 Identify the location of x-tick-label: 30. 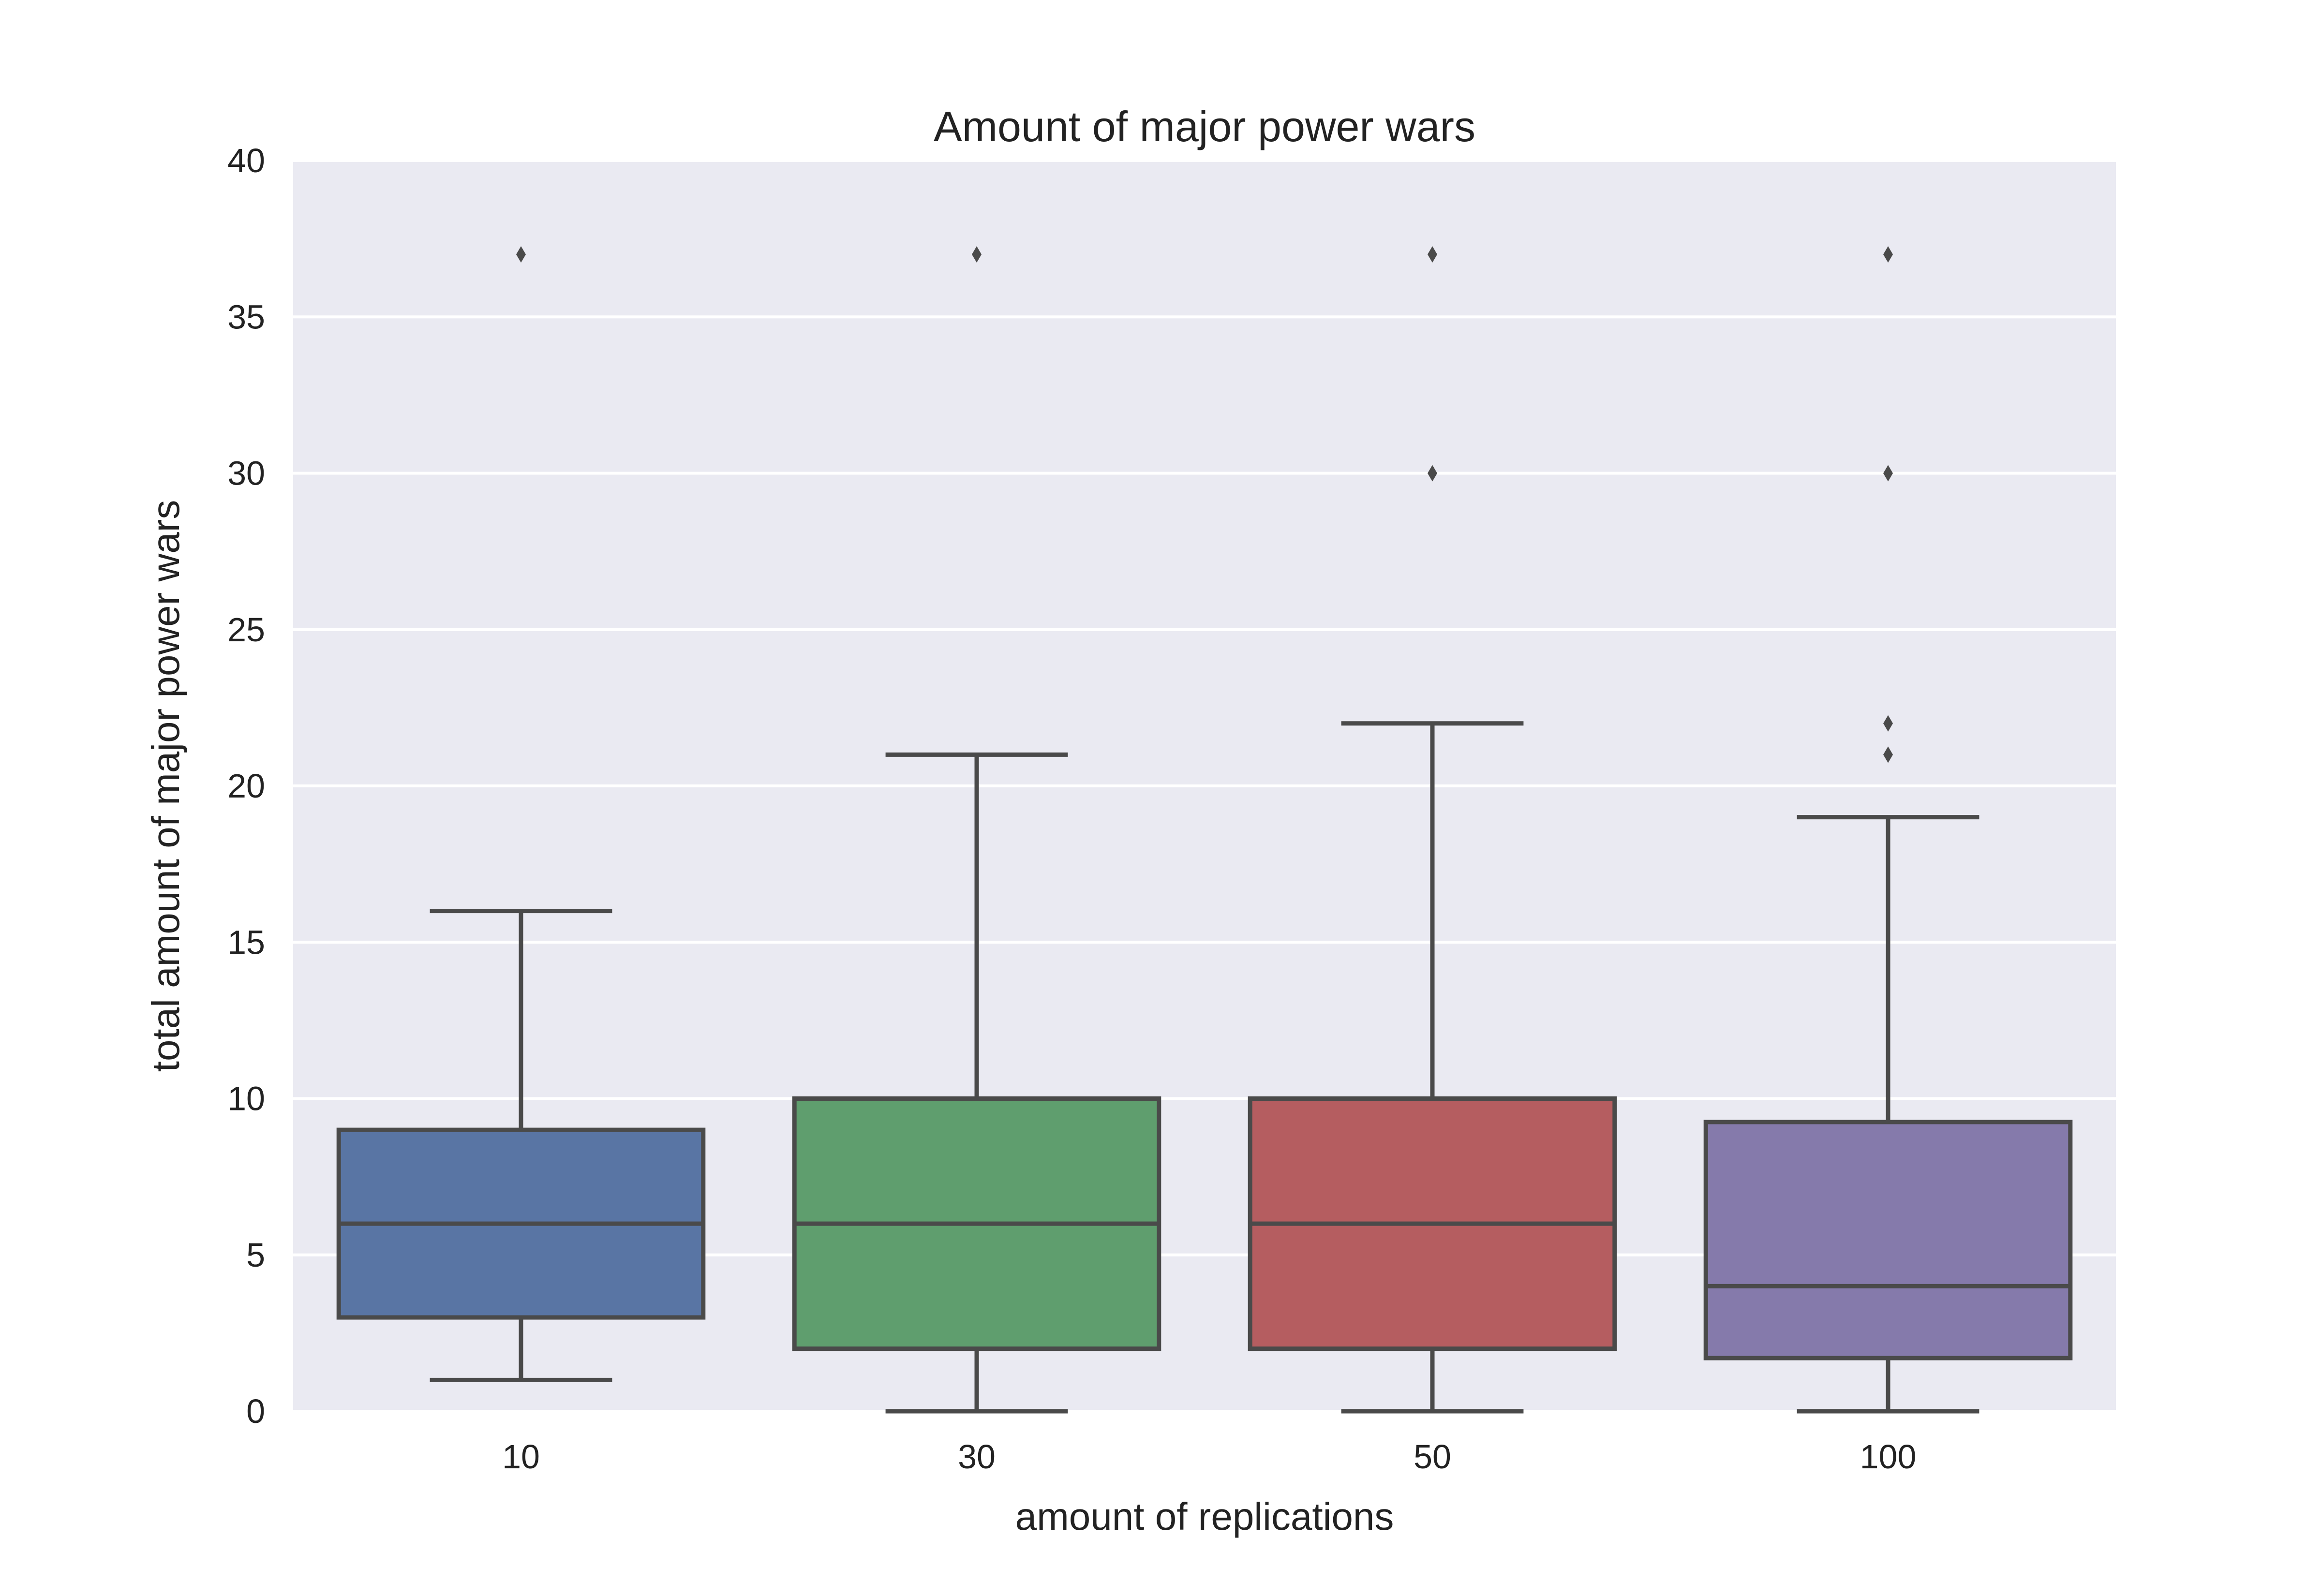
(977, 1457).